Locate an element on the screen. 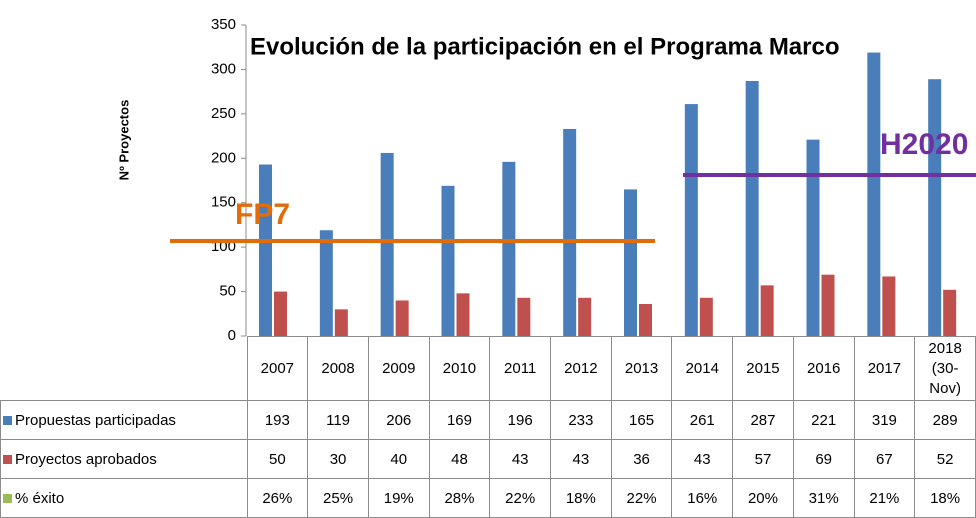  y-tick-label: 350 is located at coordinates (223, 24).